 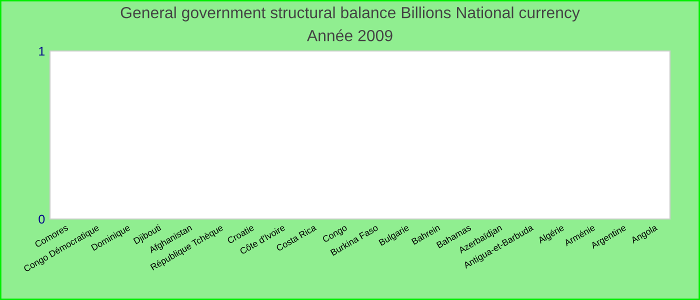 I want to click on y-tick-label: 1, so click(x=42, y=51).